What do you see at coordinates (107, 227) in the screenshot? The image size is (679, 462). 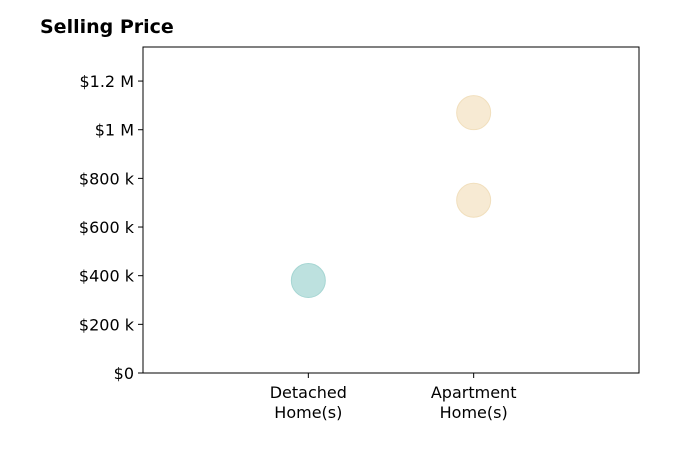 I see `y-tick-label: $600 k` at bounding box center [107, 227].